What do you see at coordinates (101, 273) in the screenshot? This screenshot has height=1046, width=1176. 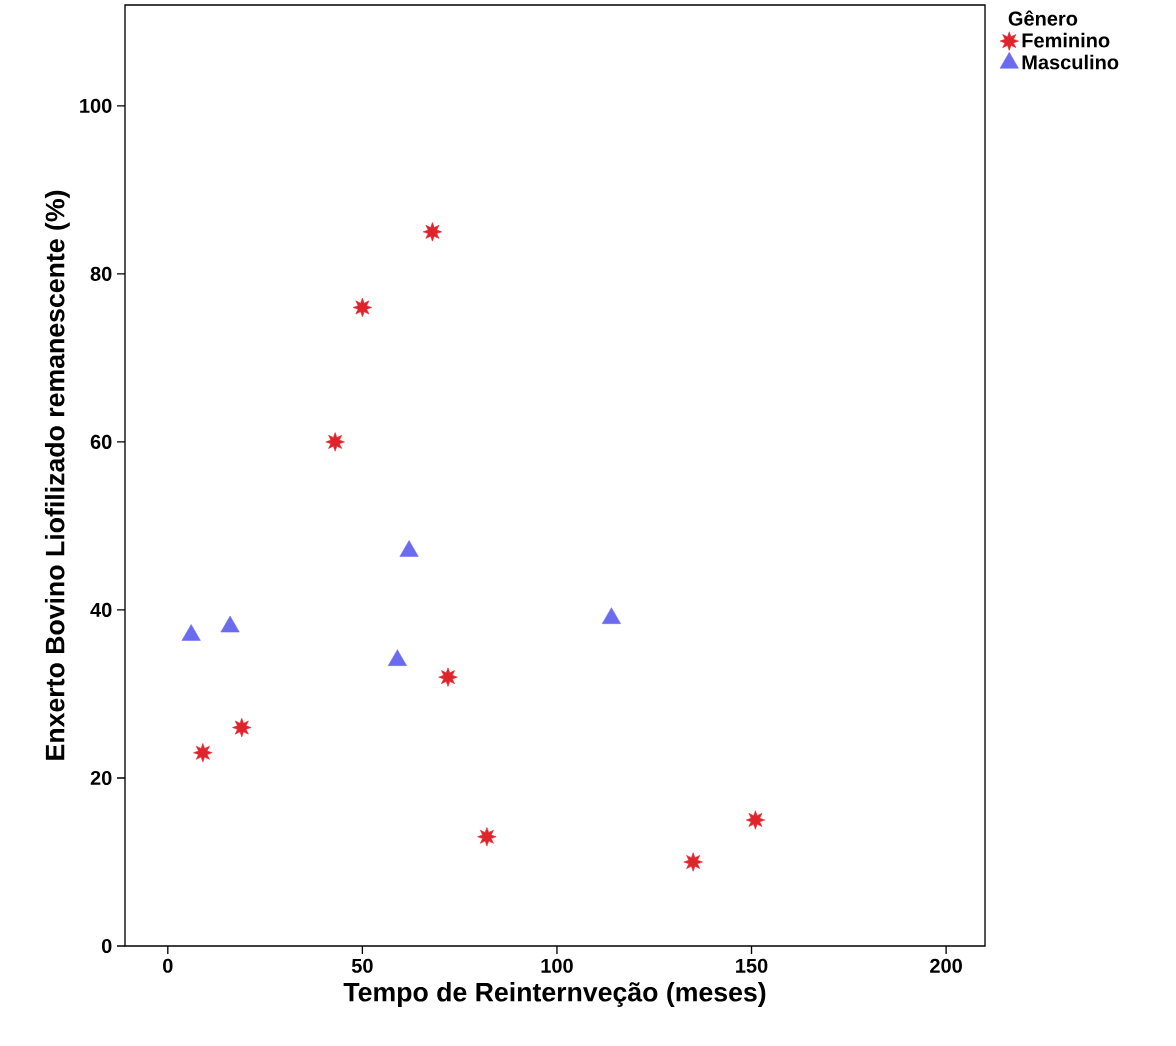 I see `y-tick-label: 80` at bounding box center [101, 273].